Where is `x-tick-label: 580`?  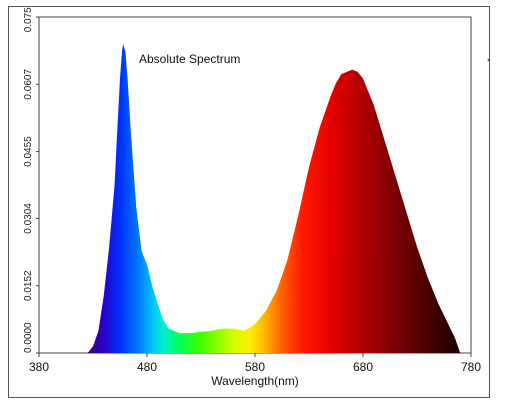
x-tick-label: 580 is located at coordinates (255, 367).